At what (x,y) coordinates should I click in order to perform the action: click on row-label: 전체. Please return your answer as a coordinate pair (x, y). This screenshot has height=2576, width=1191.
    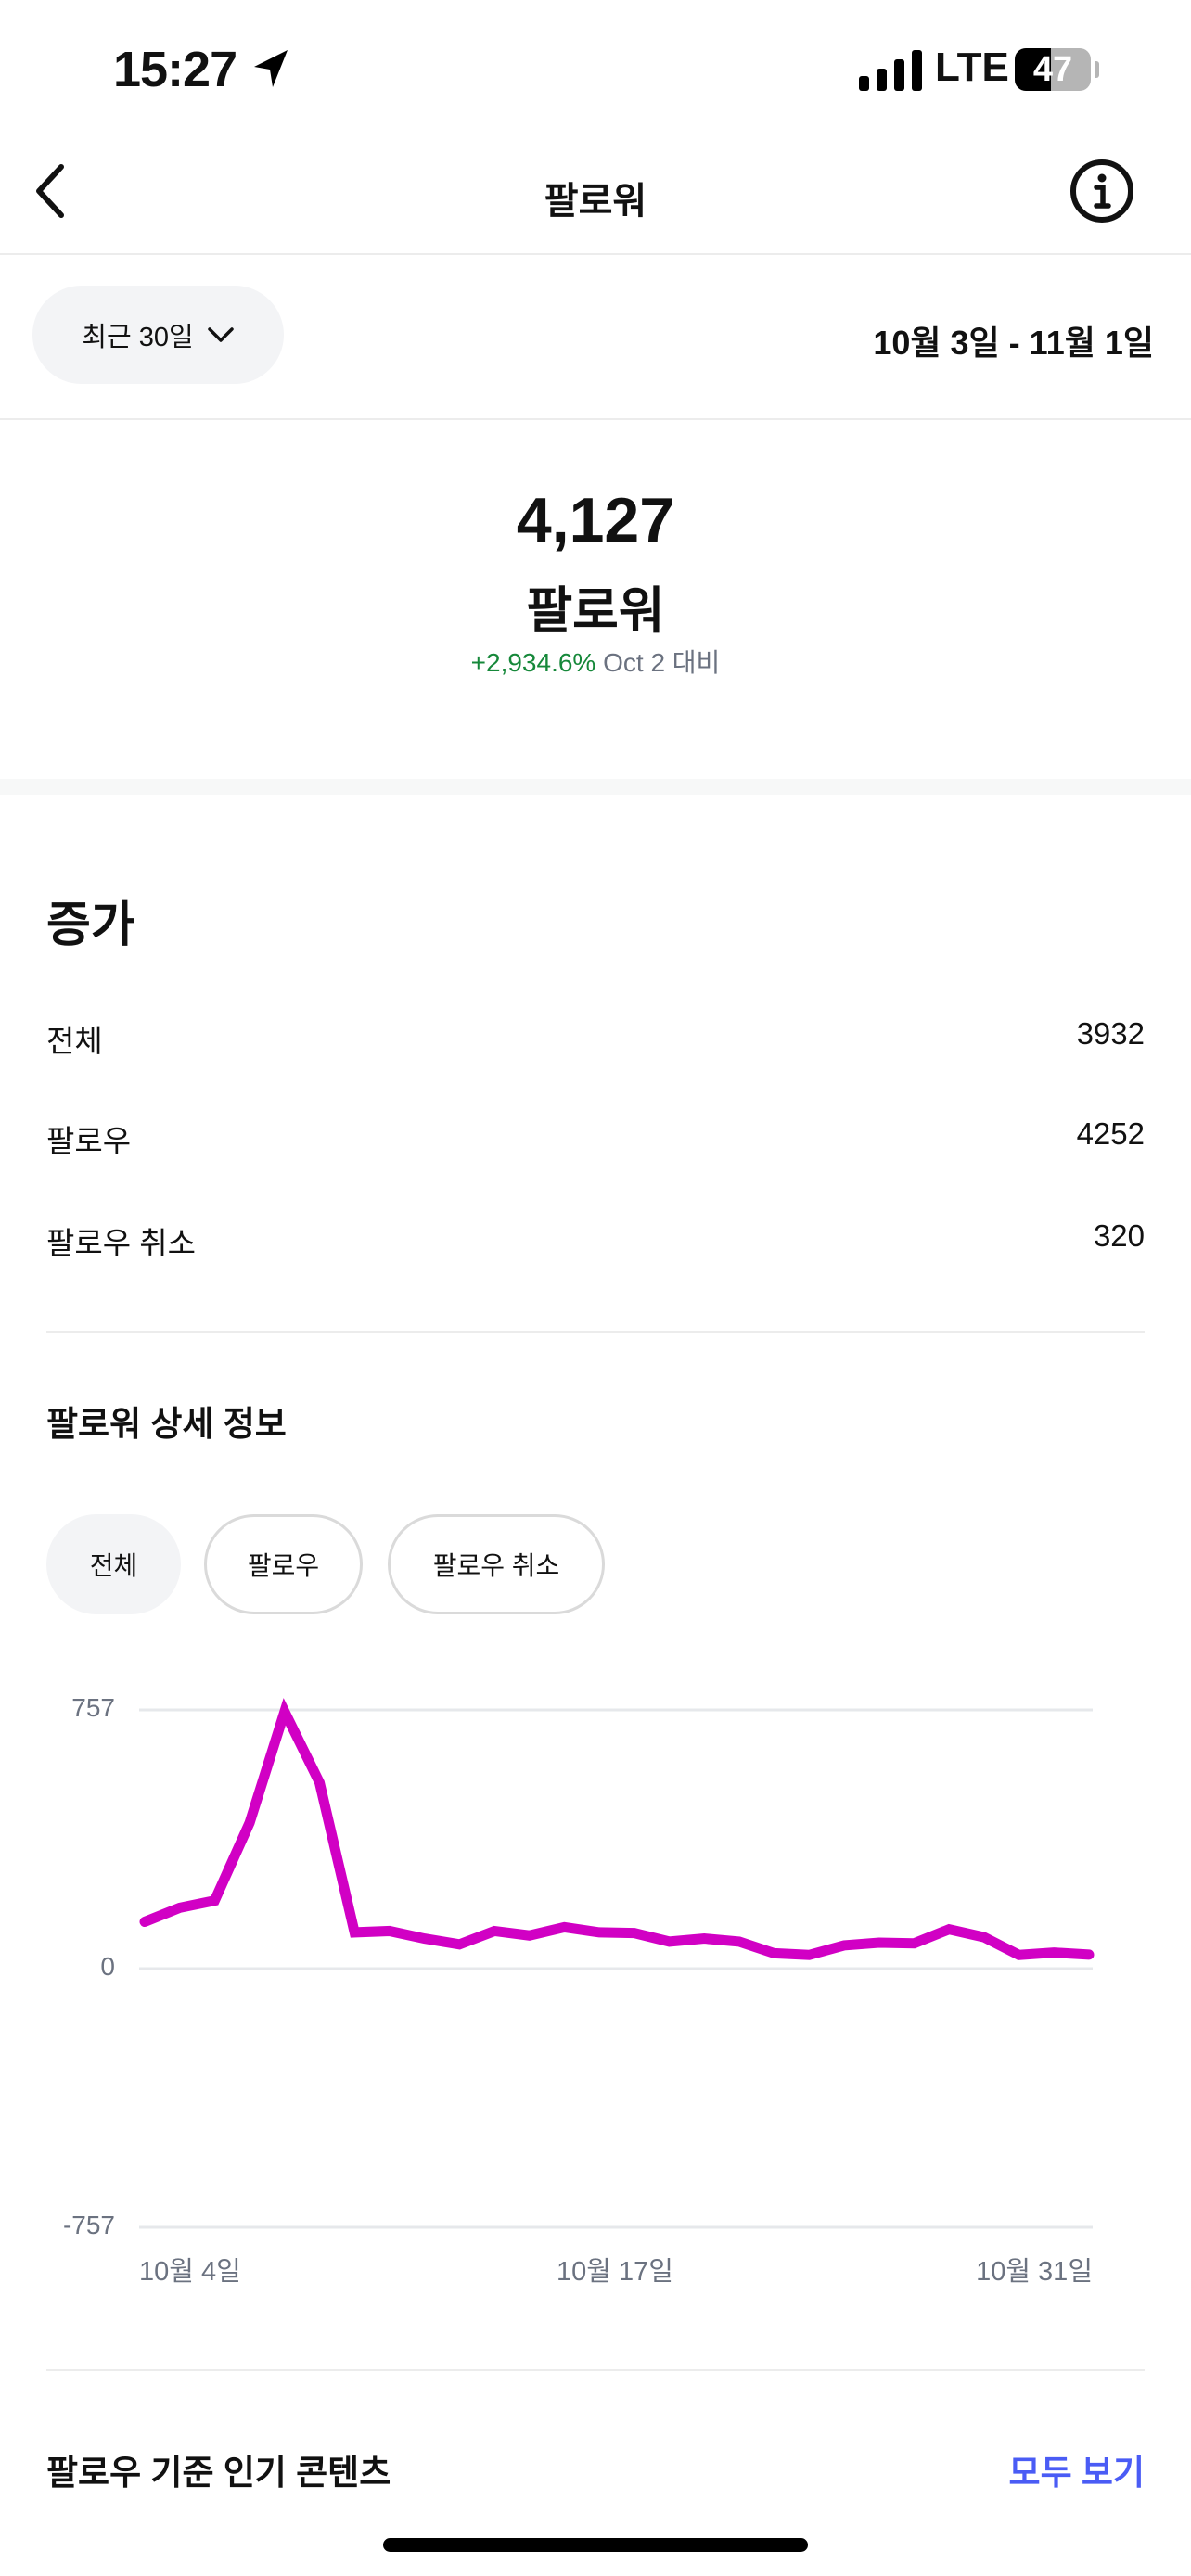
    Looking at the image, I should click on (74, 1041).